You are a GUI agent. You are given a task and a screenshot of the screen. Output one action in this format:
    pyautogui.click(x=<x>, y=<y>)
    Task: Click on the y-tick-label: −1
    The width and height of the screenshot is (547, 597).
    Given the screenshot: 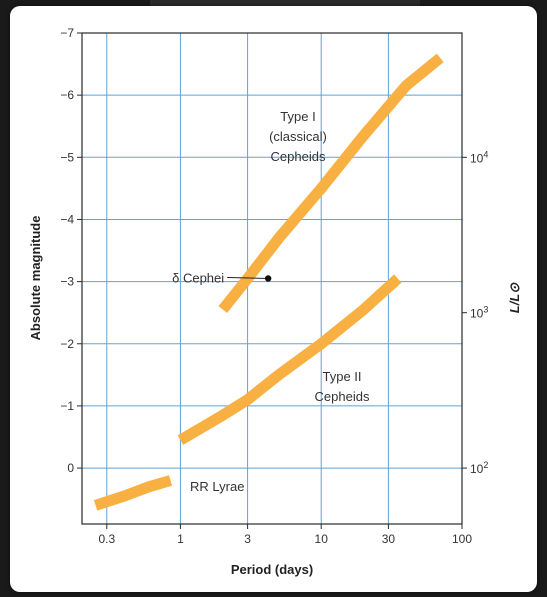 What is the action you would take?
    pyautogui.click(x=67, y=406)
    